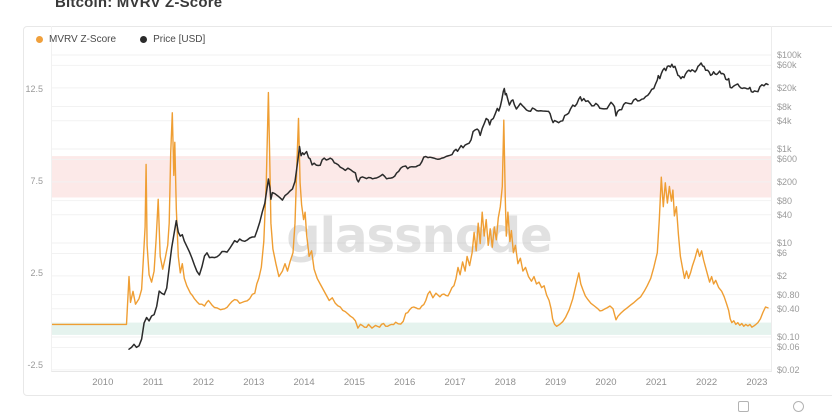  Describe the element at coordinates (606, 382) in the screenshot. I see `x-axis-tick-label: 2020` at that location.